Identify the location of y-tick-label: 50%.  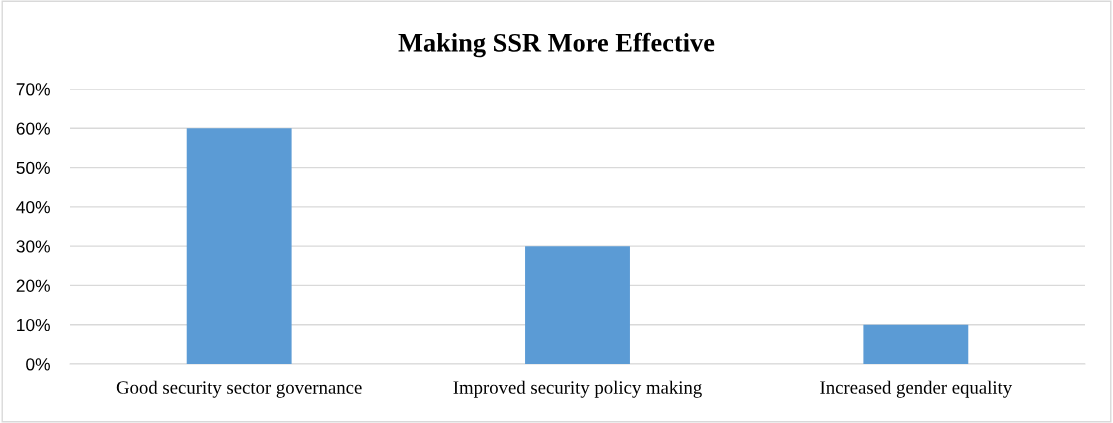
(33, 168).